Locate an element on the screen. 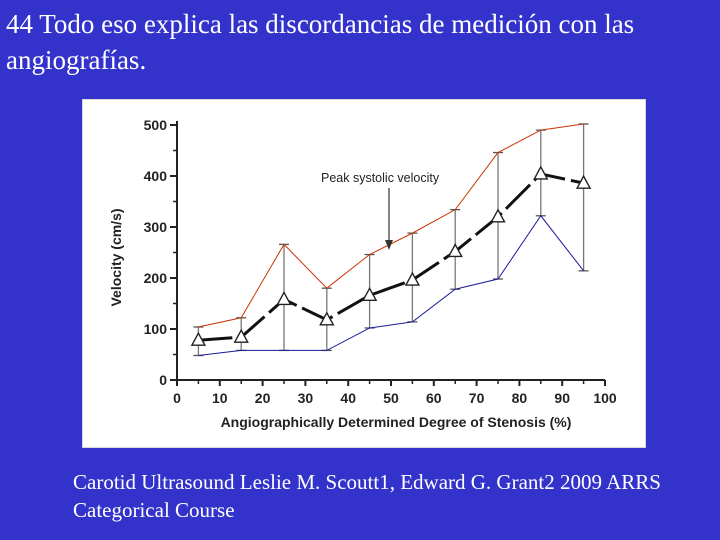 This screenshot has height=540, width=720. x-tick-label: 80 is located at coordinates (520, 398).